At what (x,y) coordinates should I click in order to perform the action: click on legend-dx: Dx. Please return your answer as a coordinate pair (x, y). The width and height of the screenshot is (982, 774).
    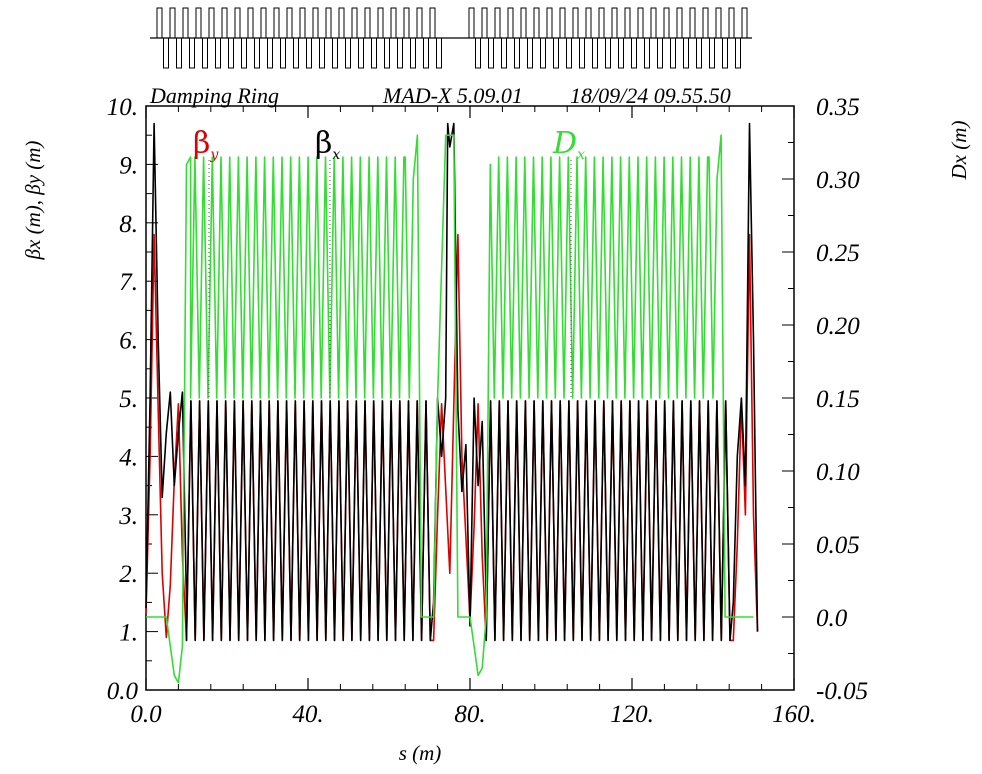
    Looking at the image, I should click on (568, 144).